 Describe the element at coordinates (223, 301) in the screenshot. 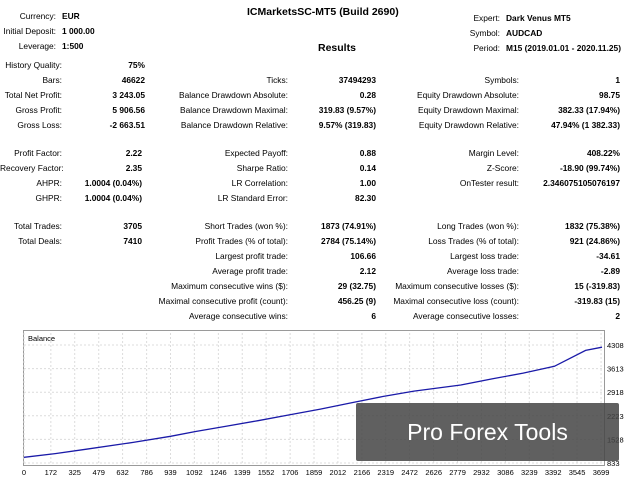

I see `maximal-consec-profit-label: Maximal consecutive profit (count):` at that location.